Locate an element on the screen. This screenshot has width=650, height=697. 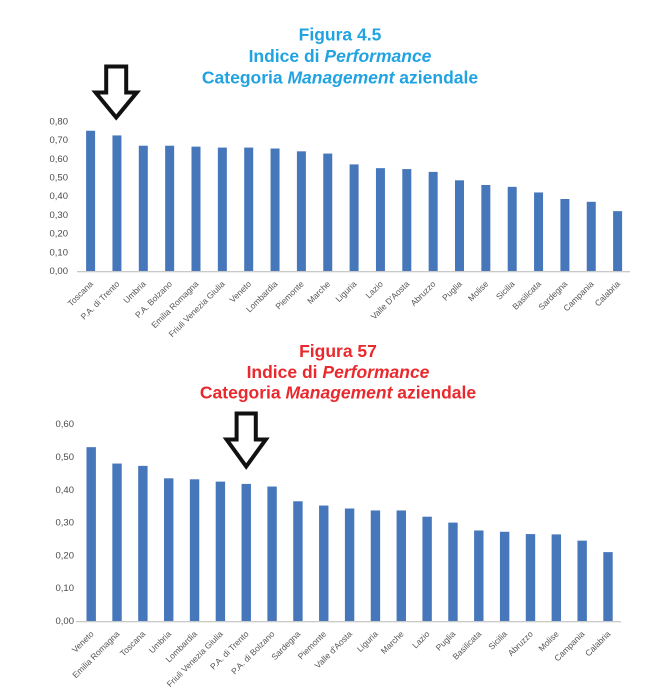
svg-text: 0,70 is located at coordinates (59, 140).